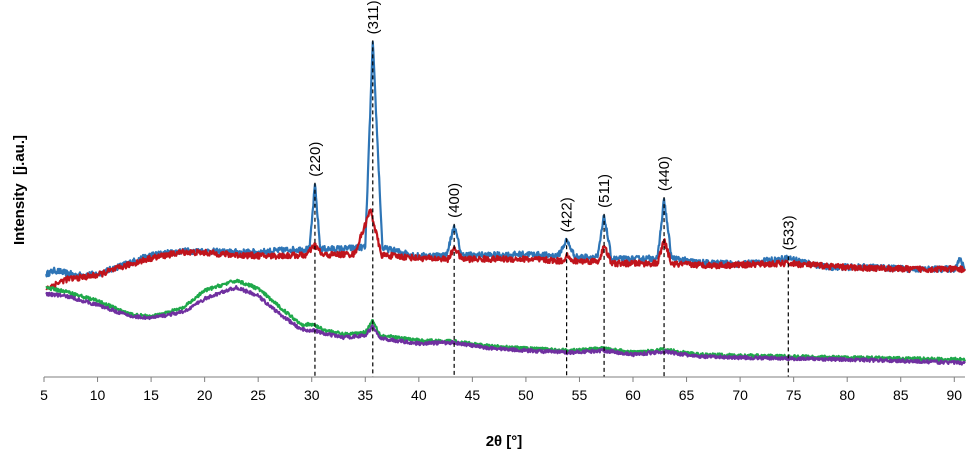 Image resolution: width=968 pixels, height=454 pixels. I want to click on x-tick-label: 90, so click(955, 395).